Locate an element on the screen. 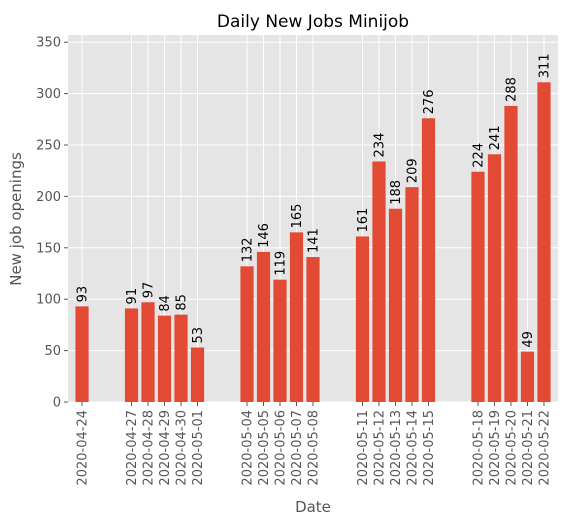 Image resolution: width=572 pixels, height=523 pixels. x-tick-label: 2020-05-11 is located at coordinates (363, 448).